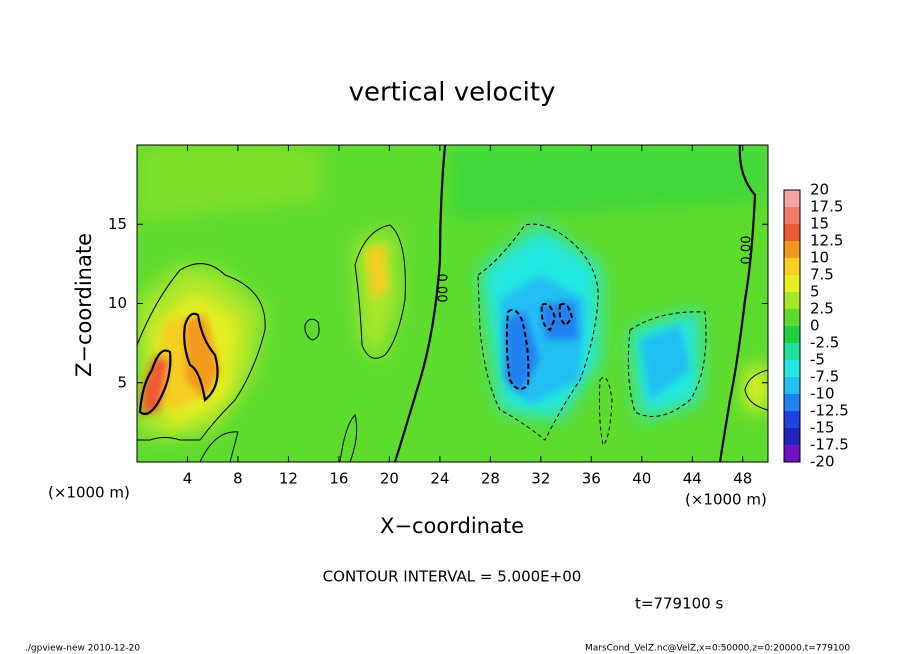 Image resolution: width=904 pixels, height=654 pixels. What do you see at coordinates (826, 207) in the screenshot?
I see `colorbar-label: 17.5` at bounding box center [826, 207].